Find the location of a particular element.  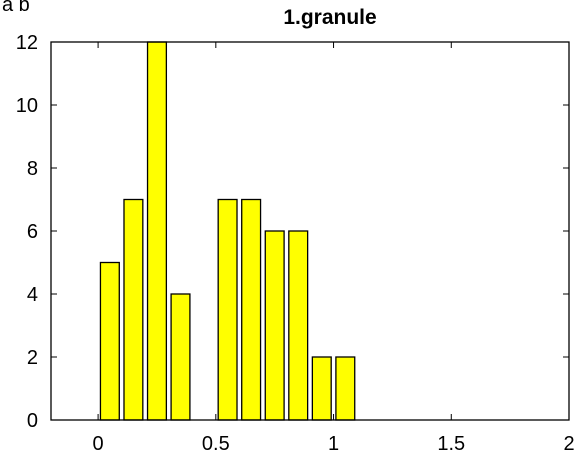

y-tick-label-6: 12 is located at coordinates (27, 43).